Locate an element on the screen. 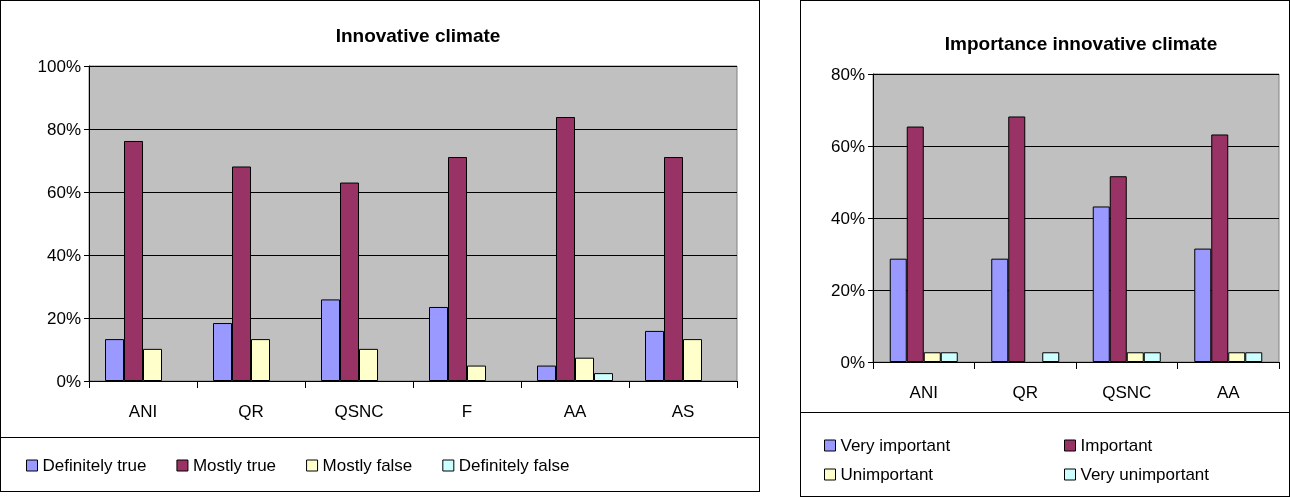 Image resolution: width=1290 pixels, height=497 pixels. legend-label: Very unimportant is located at coordinates (1145, 474).